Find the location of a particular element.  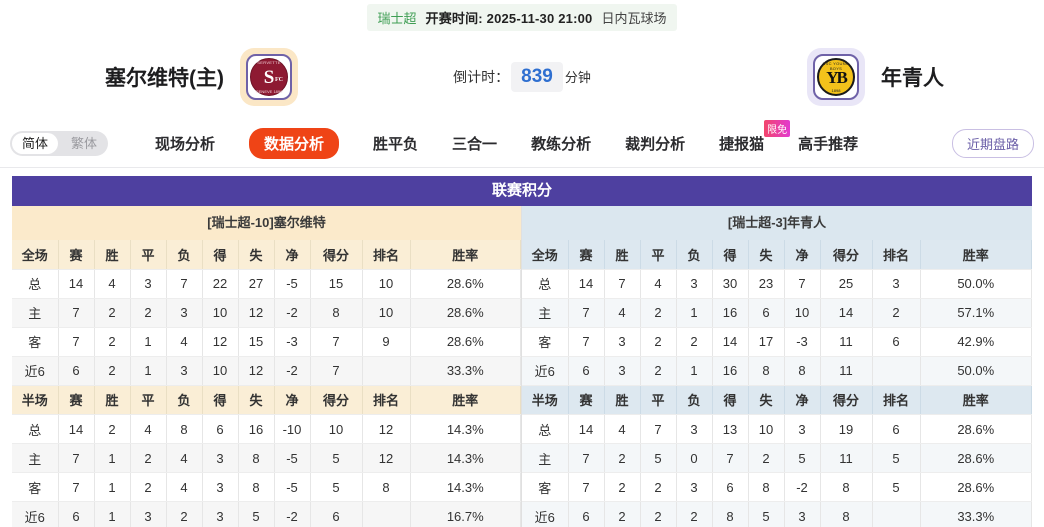

nav-item-5: 裁判分析 is located at coordinates (655, 143).